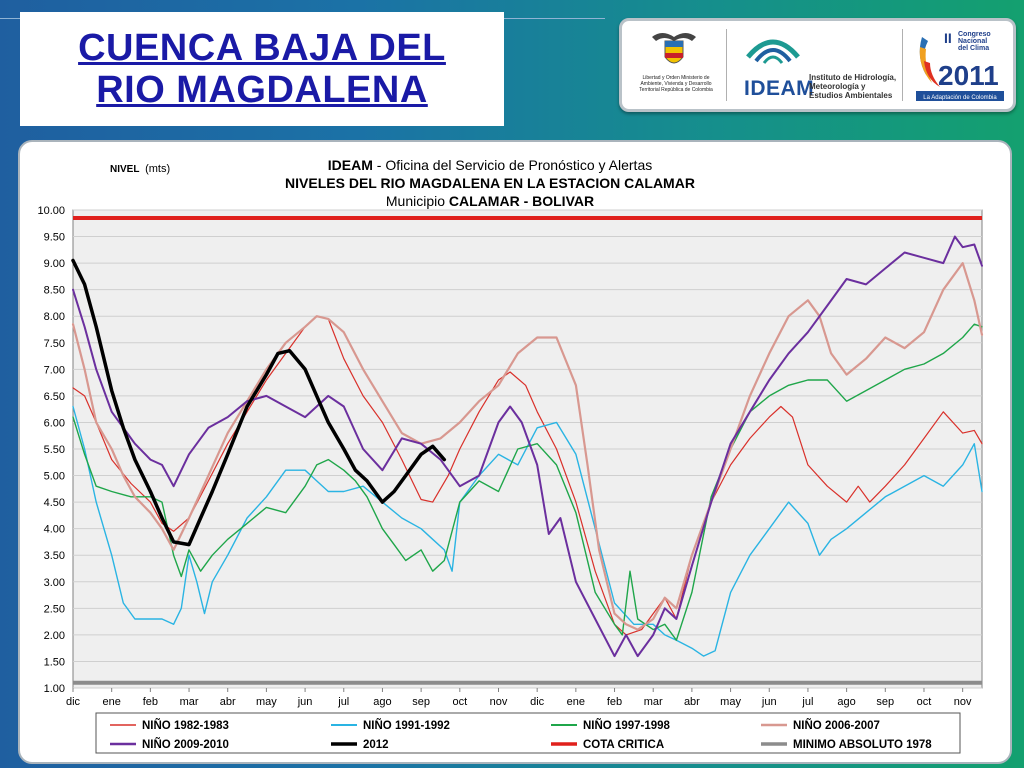  Describe the element at coordinates (124, 169) in the screenshot. I see `y-axis-label-prefix: NIVEL` at that location.